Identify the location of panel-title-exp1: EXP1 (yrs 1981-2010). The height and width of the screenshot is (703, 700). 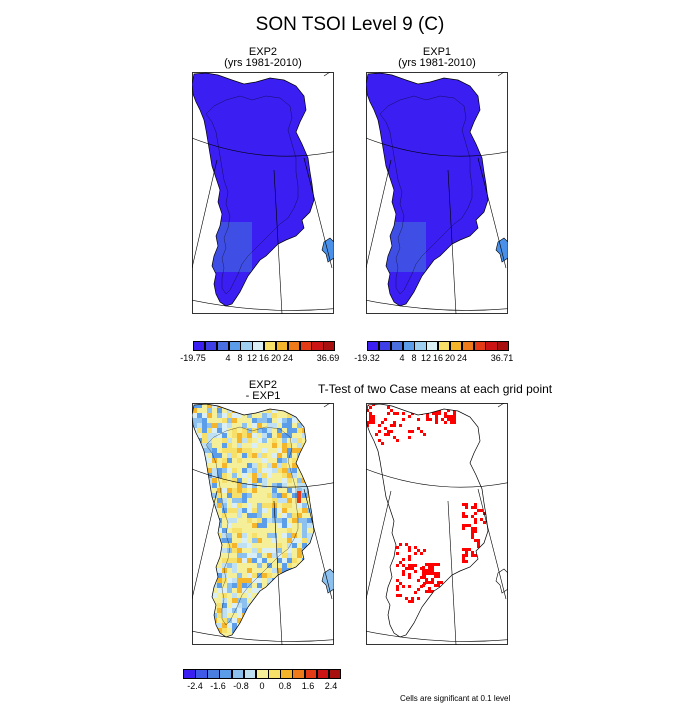
(437, 58).